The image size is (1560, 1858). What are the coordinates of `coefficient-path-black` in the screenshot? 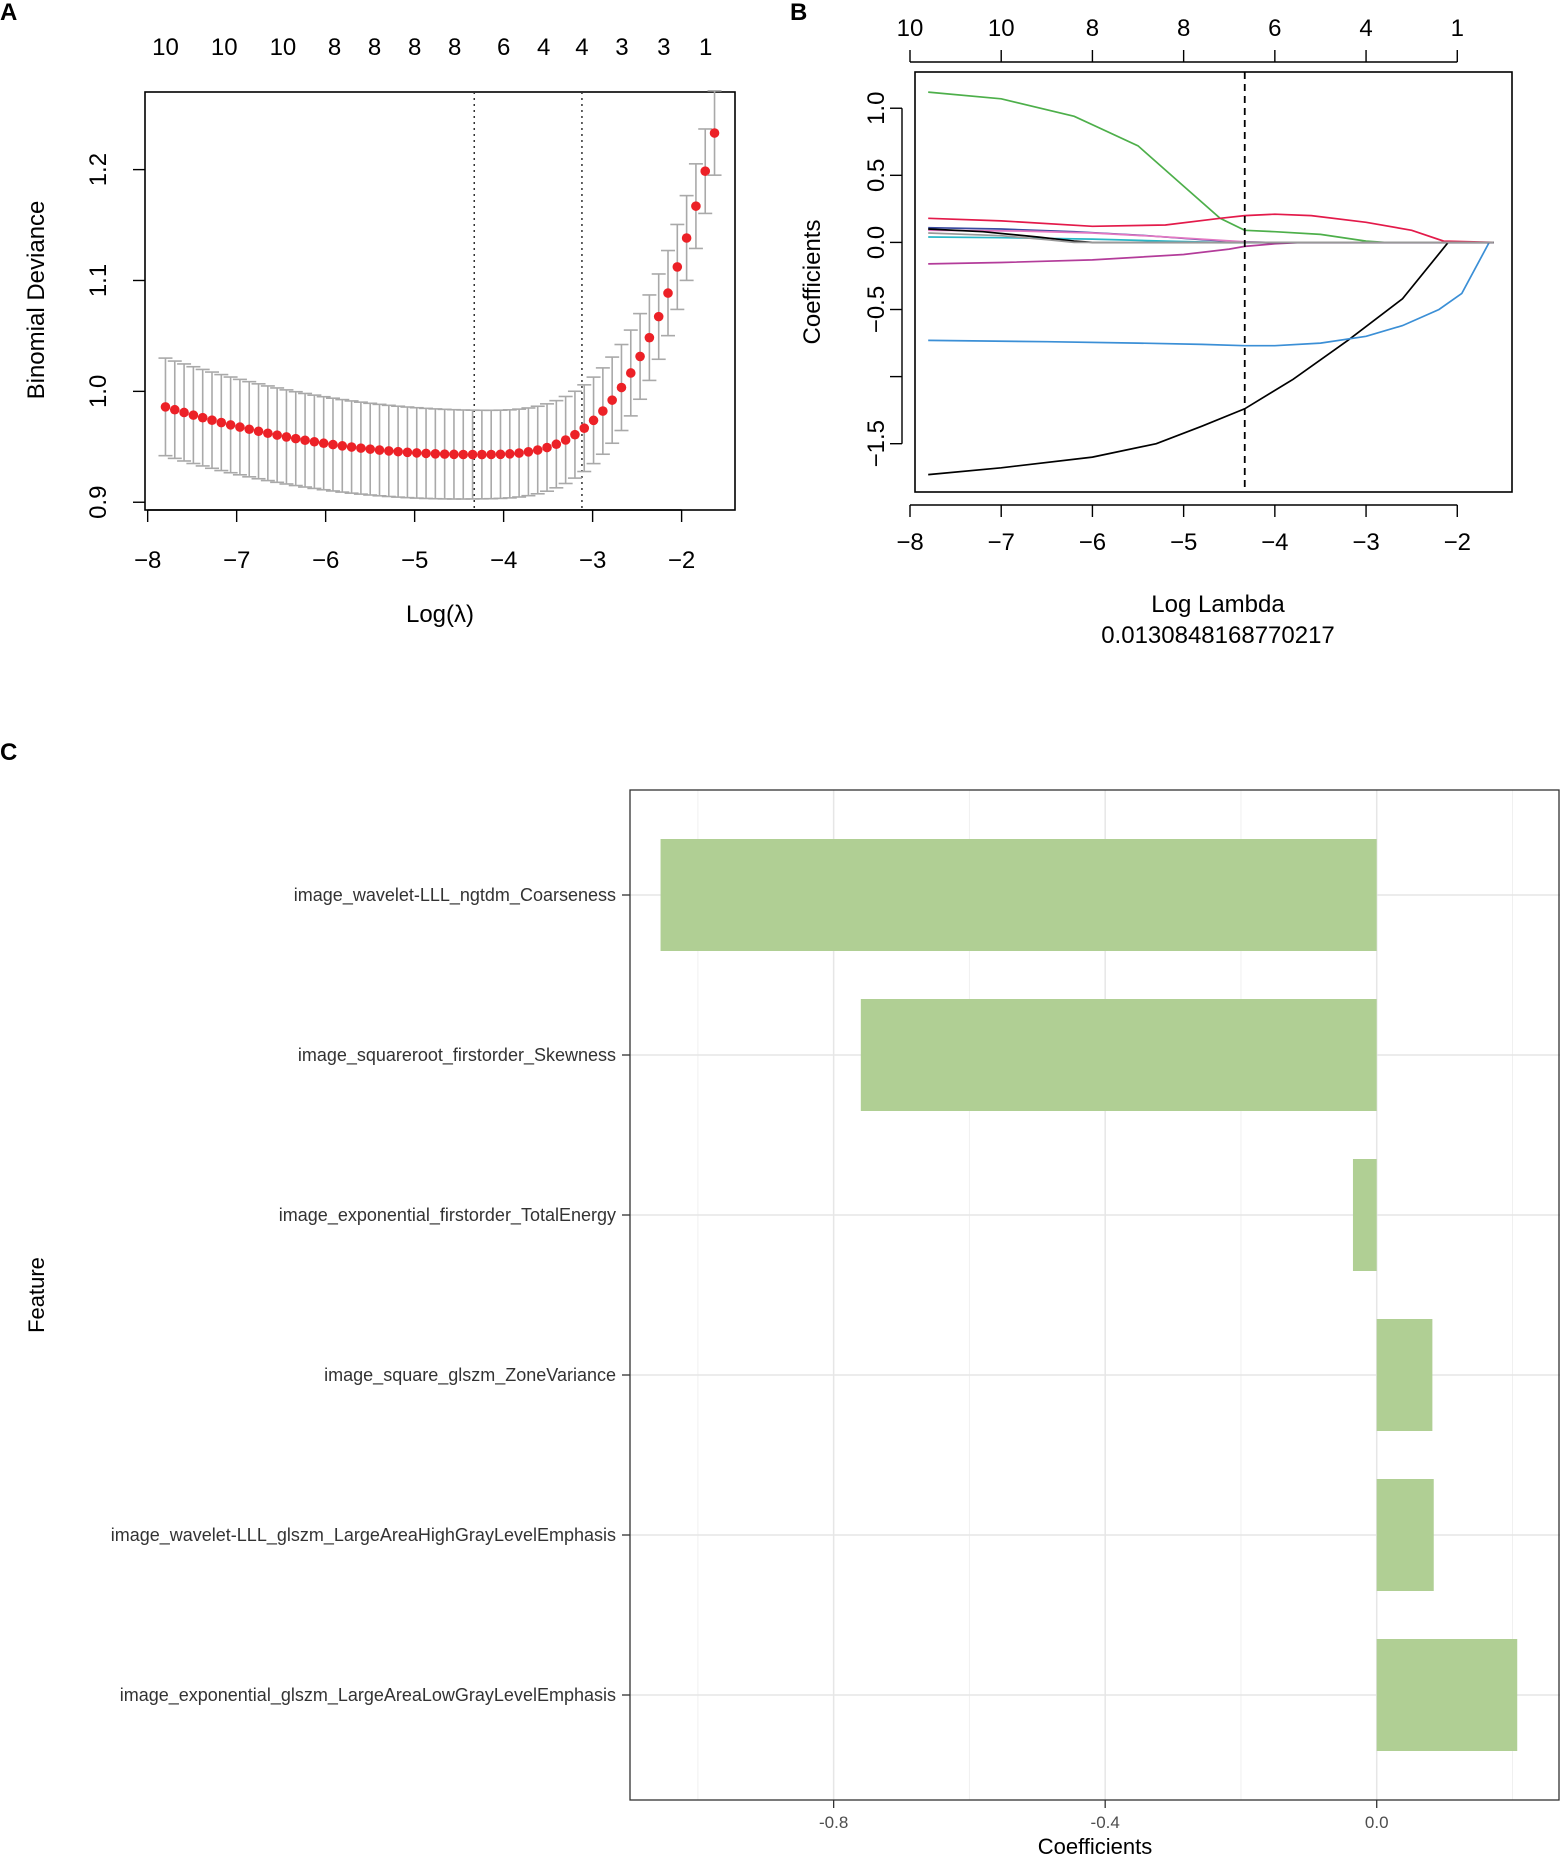 It's located at (1211, 358).